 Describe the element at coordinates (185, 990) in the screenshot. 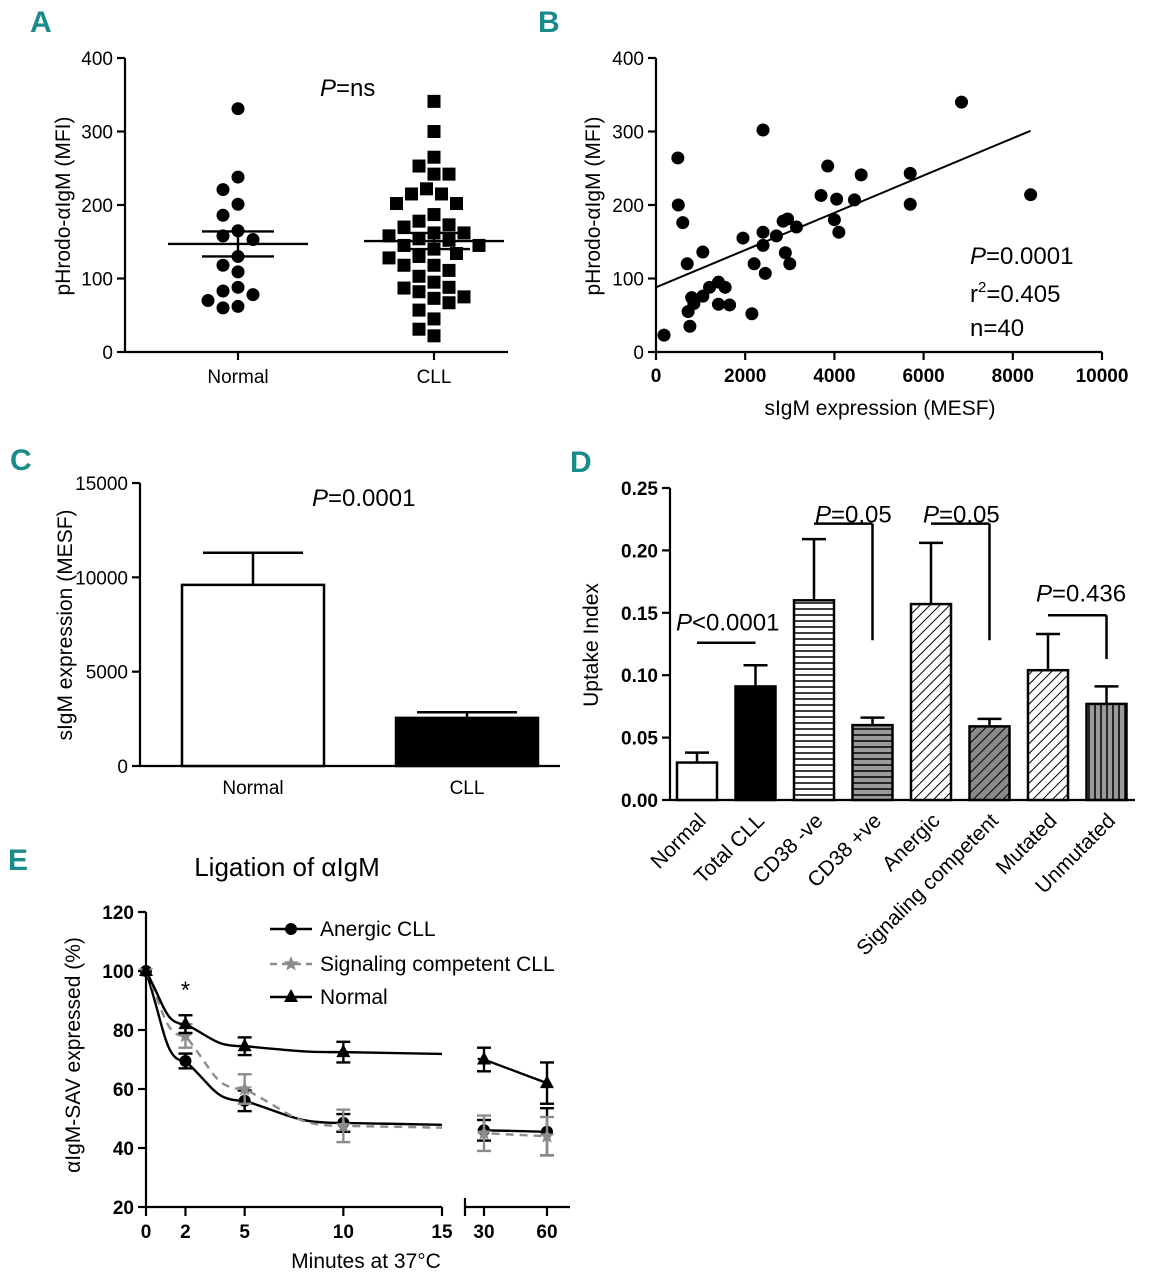

I see `panel-e-significance-star: *` at that location.